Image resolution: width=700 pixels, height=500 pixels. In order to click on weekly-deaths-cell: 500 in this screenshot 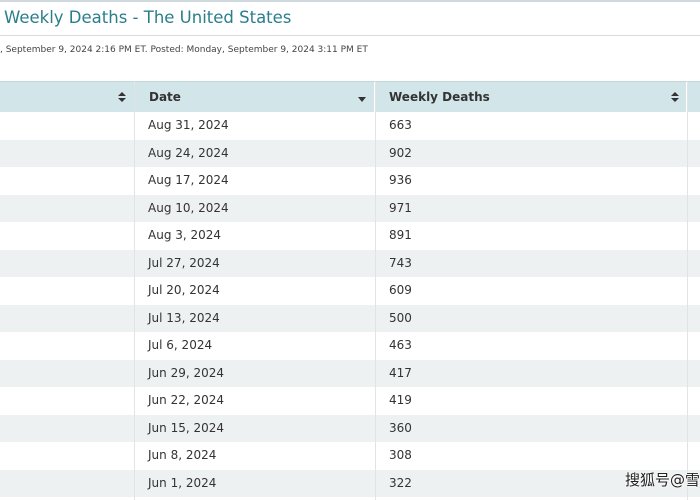, I will do `click(400, 317)`.